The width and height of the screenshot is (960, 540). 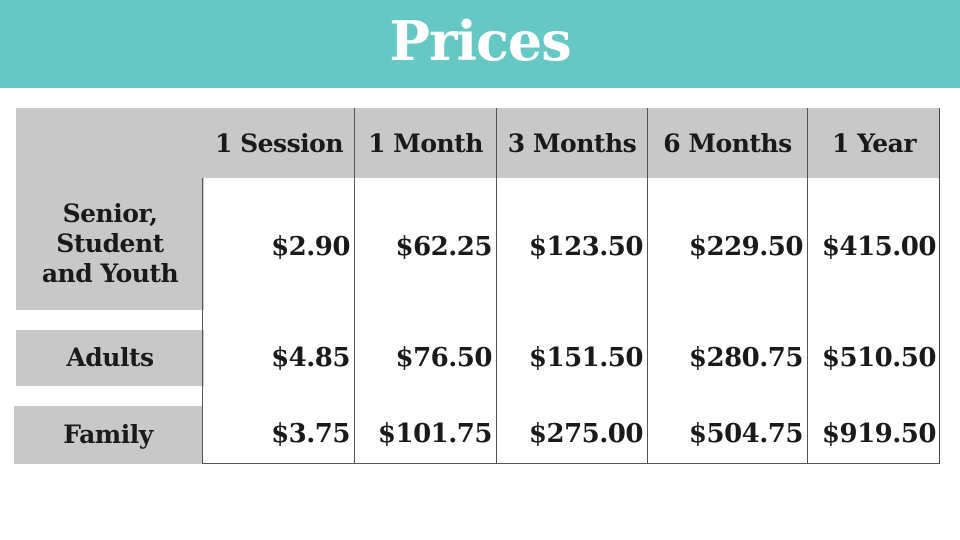 What do you see at coordinates (310, 247) in the screenshot?
I see `price-cell: $2.90` at bounding box center [310, 247].